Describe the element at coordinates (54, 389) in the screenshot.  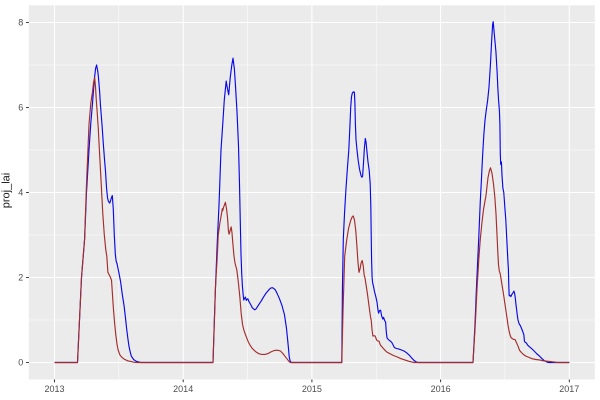
I see `svg-text: 2013` at that location.